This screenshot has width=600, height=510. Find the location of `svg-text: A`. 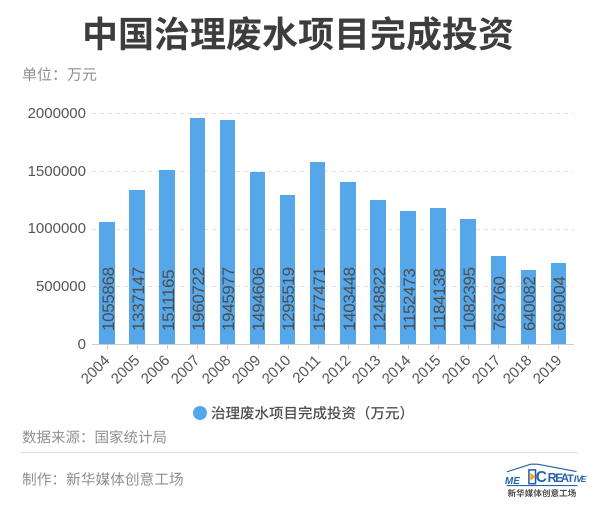

svg-text: A is located at coordinates (565, 479).